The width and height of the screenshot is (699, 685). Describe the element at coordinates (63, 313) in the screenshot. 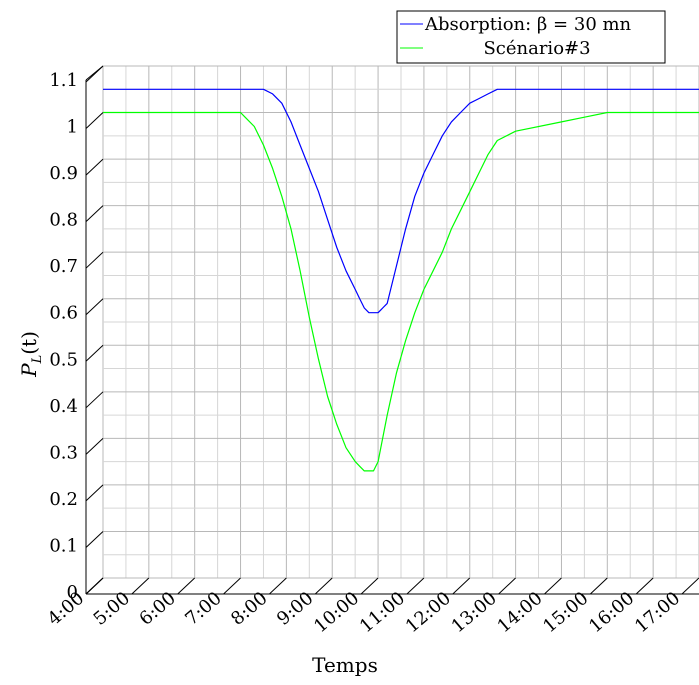

I see `y-tick-label: 0.6` at that location.